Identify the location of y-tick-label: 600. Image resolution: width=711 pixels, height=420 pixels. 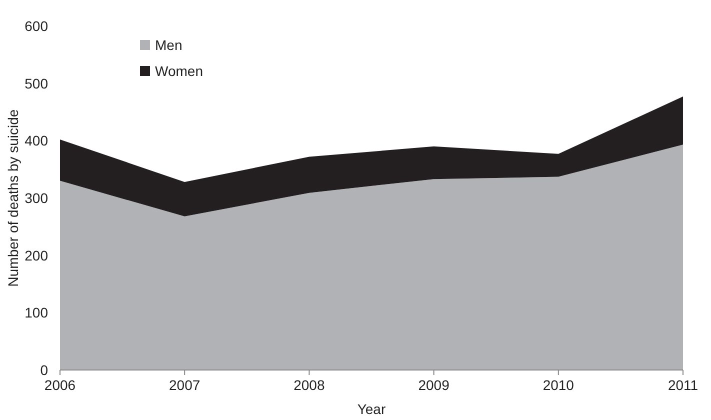
(36, 26).